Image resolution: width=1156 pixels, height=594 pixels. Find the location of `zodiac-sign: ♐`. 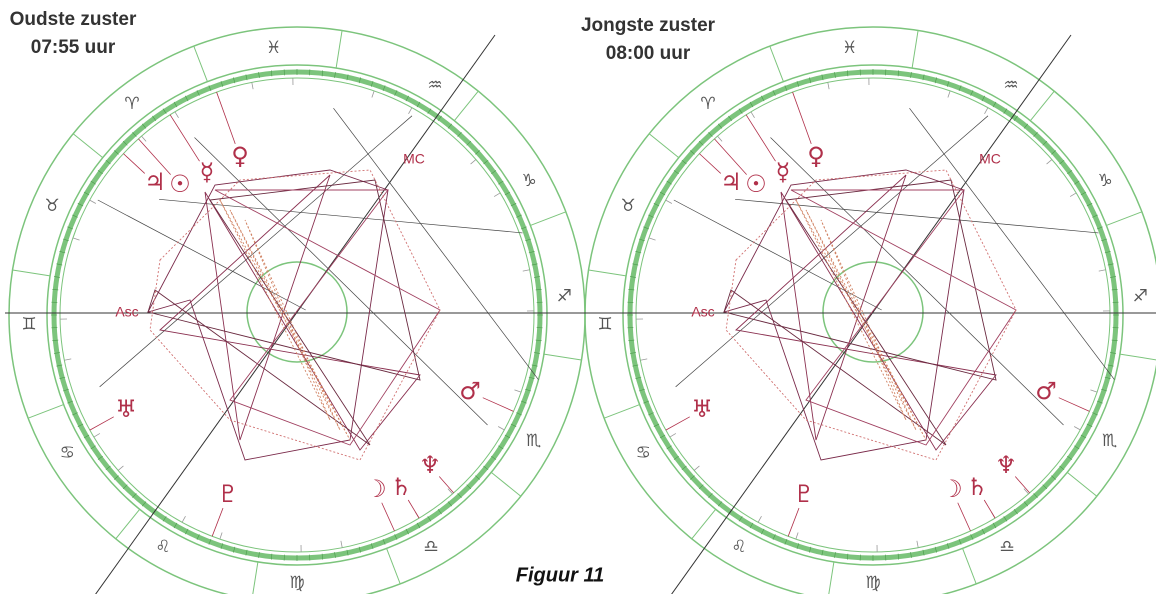

zodiac-sign: ♐ is located at coordinates (1140, 296).